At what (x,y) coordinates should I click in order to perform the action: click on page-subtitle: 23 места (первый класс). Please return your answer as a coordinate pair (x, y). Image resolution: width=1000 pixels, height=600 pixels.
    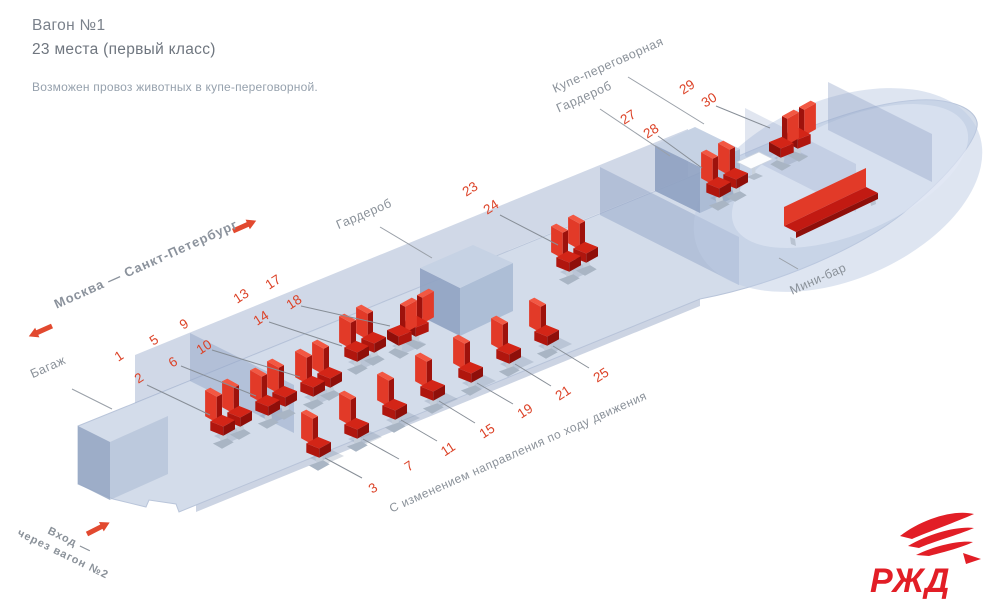
    Looking at the image, I should click on (124, 49).